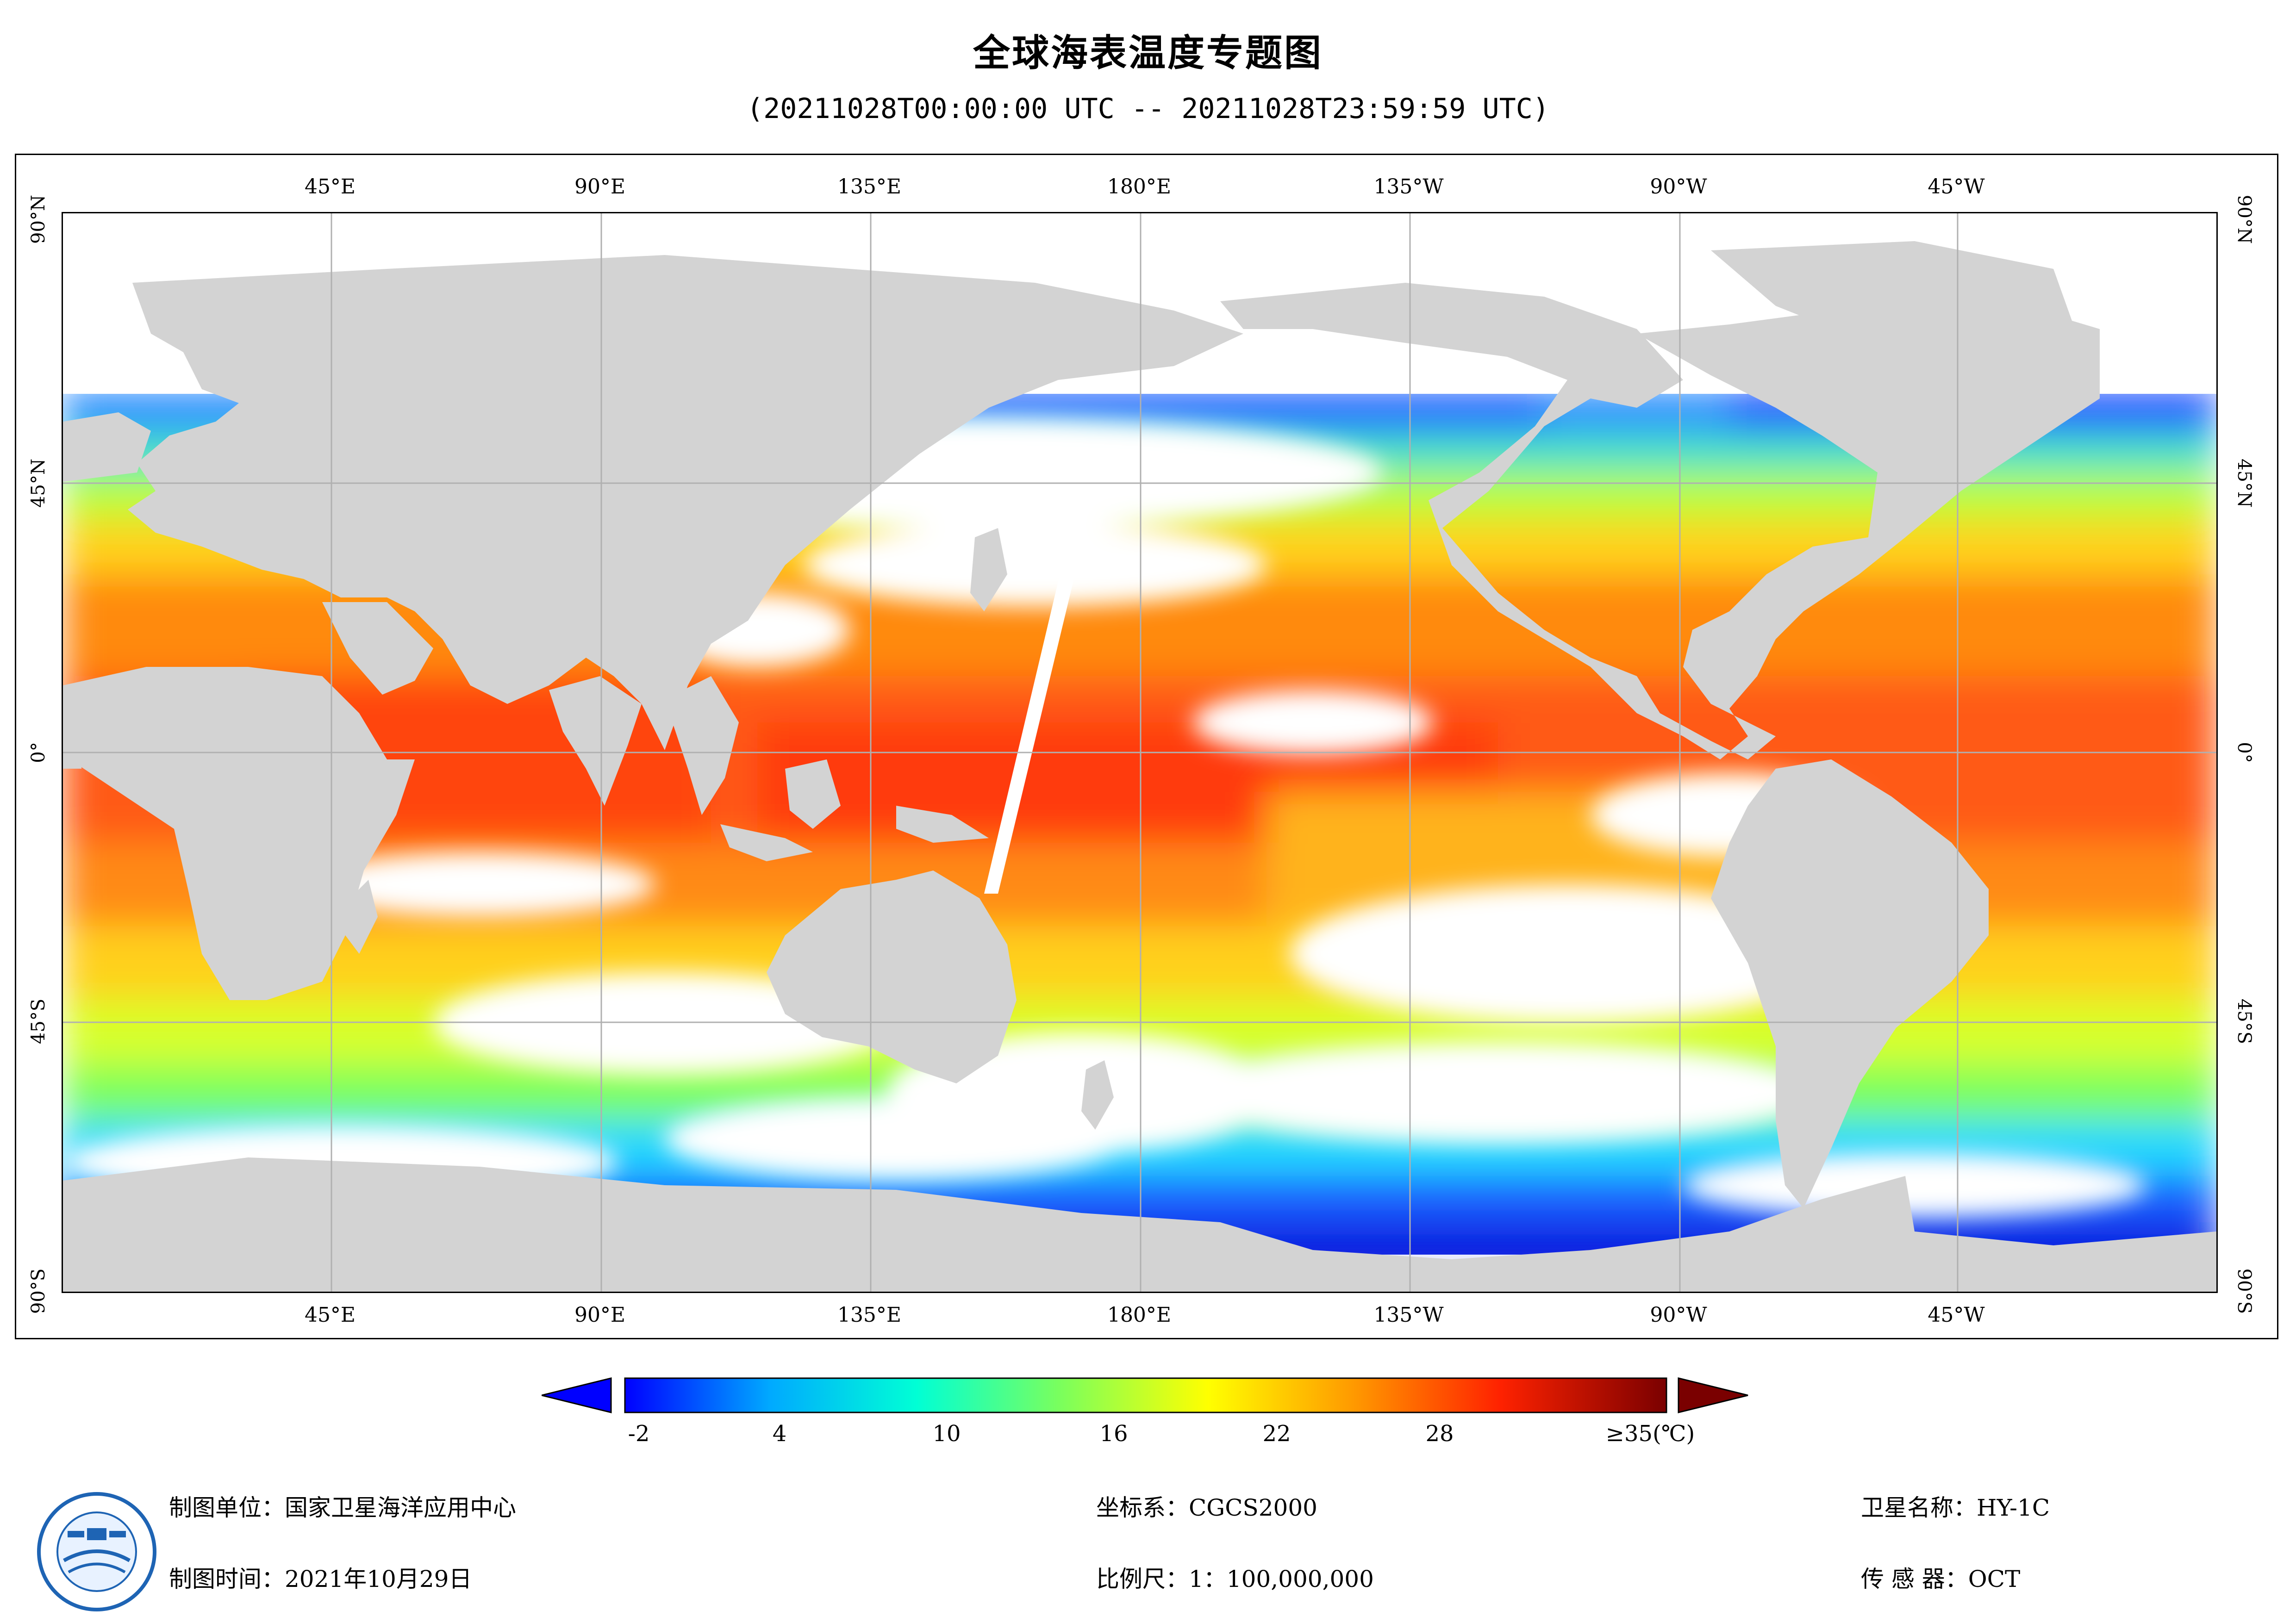 The height and width of the screenshot is (1623, 2296). What do you see at coordinates (2244, 1021) in the screenshot?
I see `lat-label-right-45s: 45°S` at bounding box center [2244, 1021].